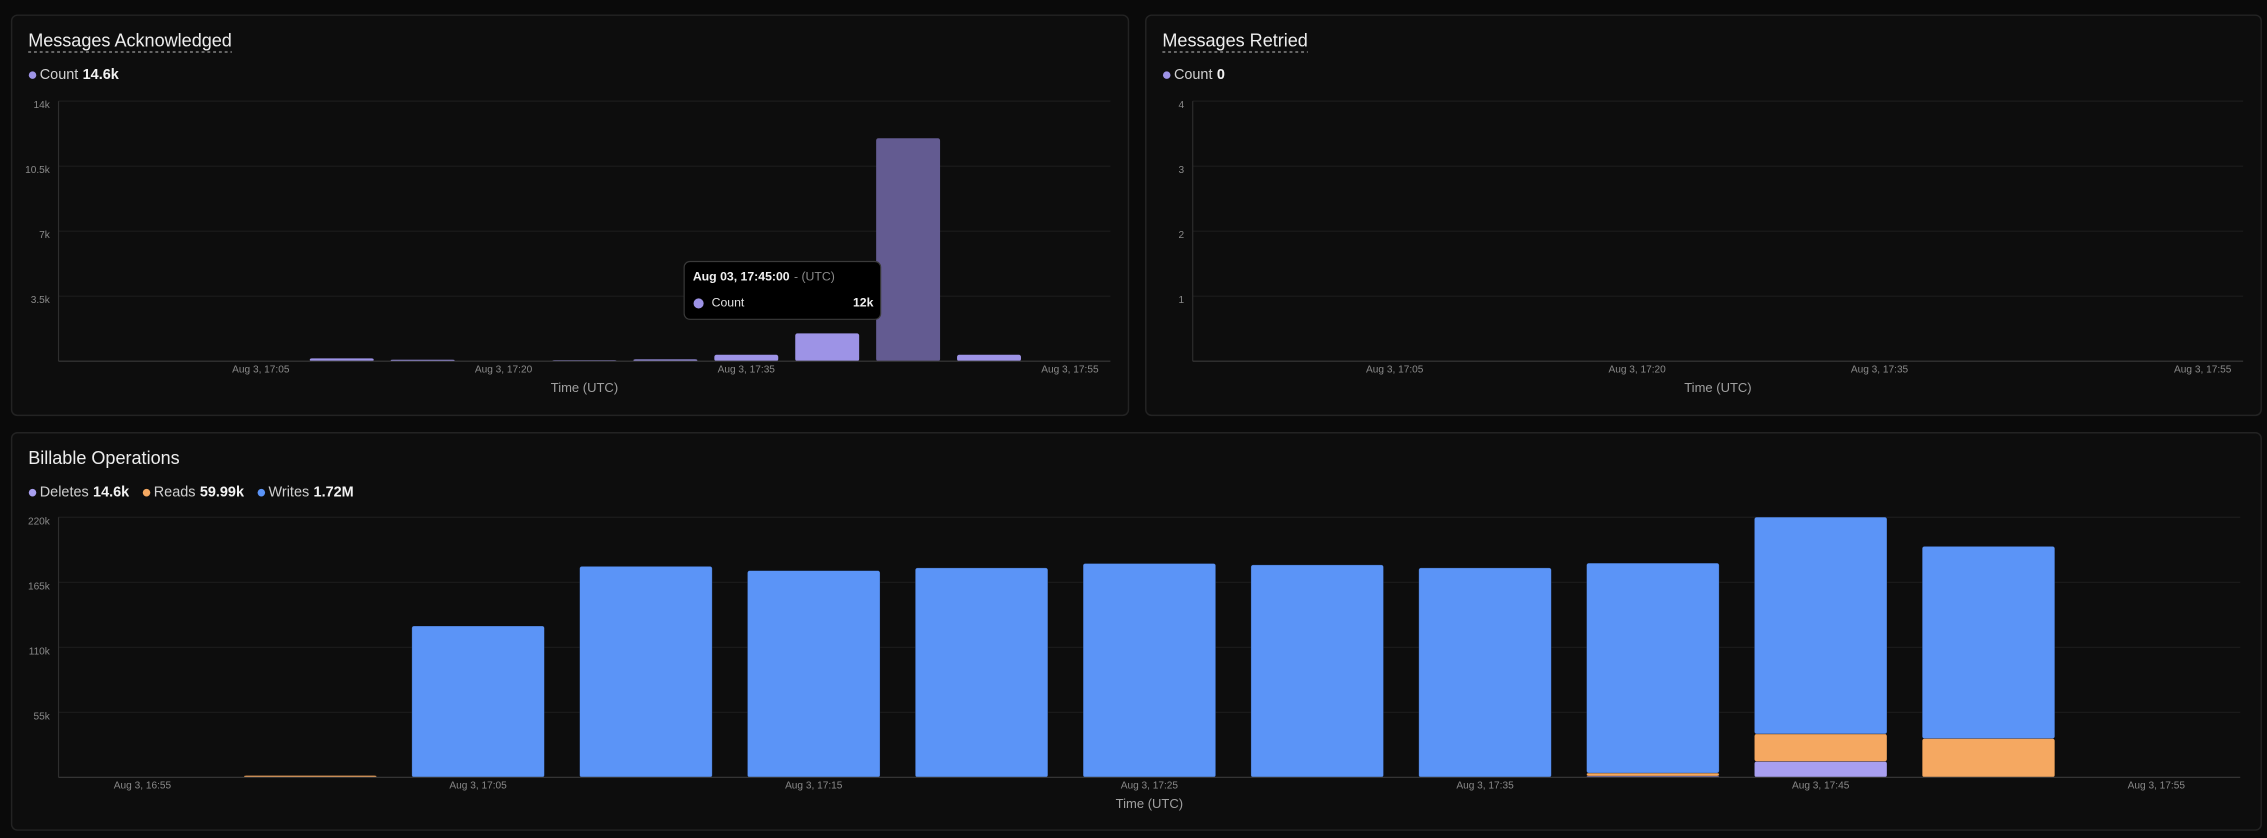 Image resolution: width=2267 pixels, height=838 pixels. I want to click on y-tick-label: 4, so click(1181, 105).